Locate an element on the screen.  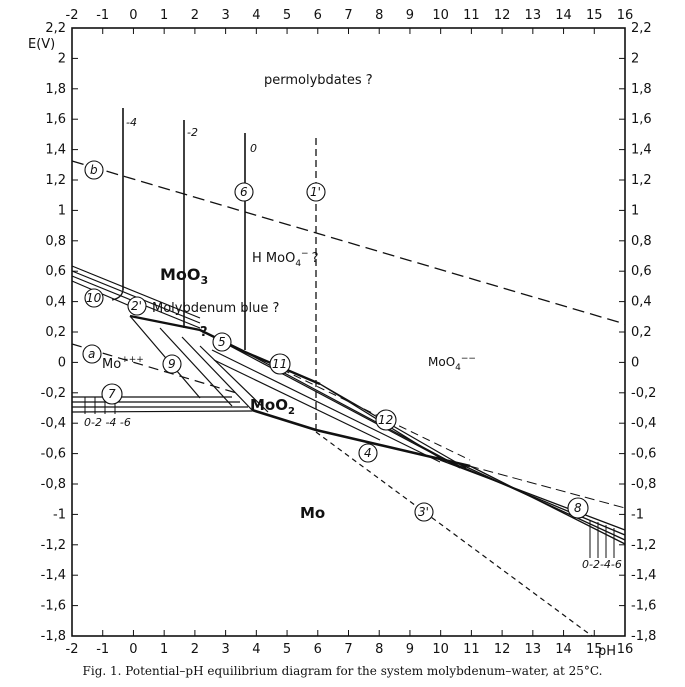
label-1prime: 1' is located at coordinates (315, 192).